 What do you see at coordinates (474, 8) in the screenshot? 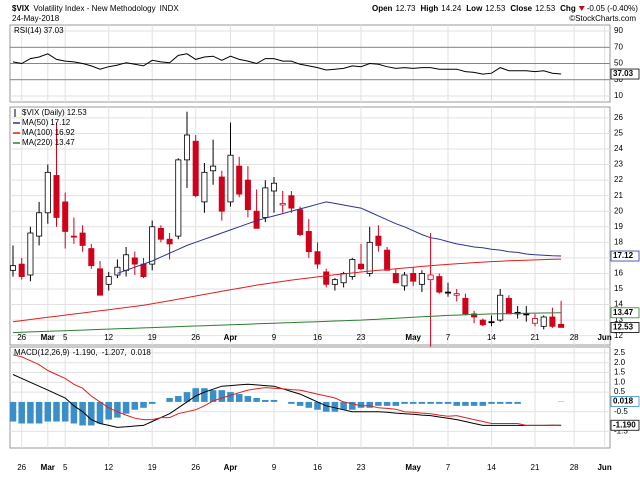
I see `quote-label: Low` at bounding box center [474, 8].